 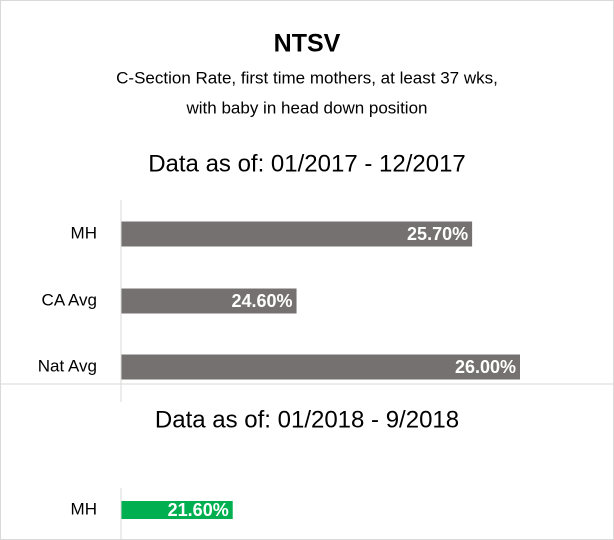 I want to click on title: NTSV, so click(x=307, y=44).